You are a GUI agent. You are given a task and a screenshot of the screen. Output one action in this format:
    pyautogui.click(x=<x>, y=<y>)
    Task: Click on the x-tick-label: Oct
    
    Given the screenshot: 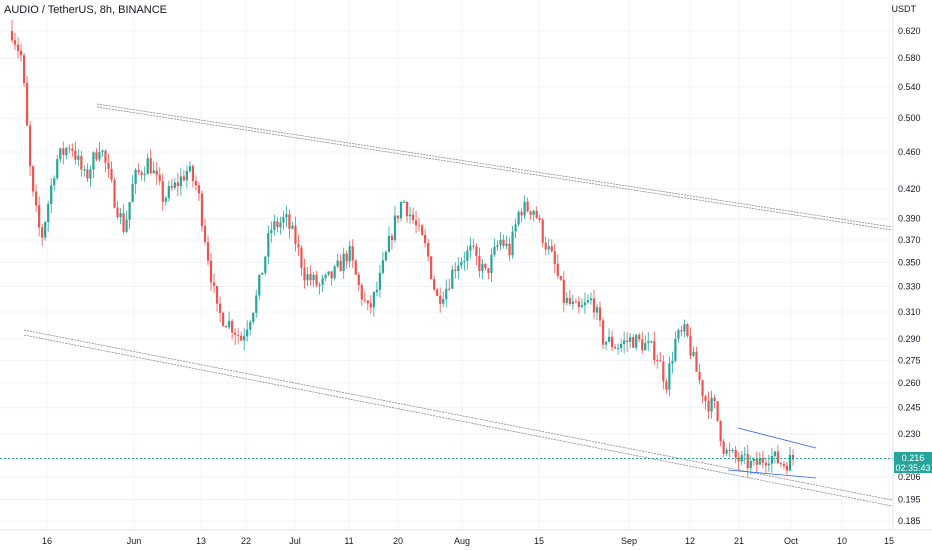 What is the action you would take?
    pyautogui.click(x=791, y=541)
    